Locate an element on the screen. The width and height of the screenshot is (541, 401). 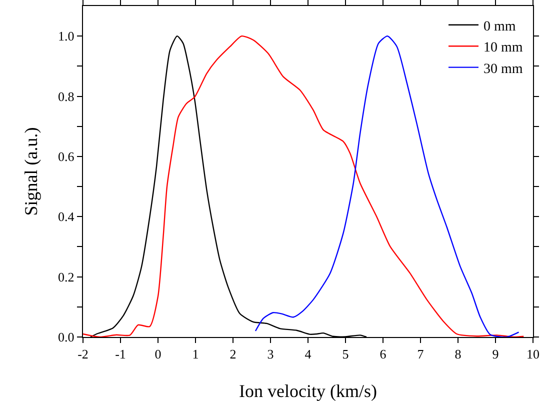
x-tick-label: 8 is located at coordinates (458, 354).